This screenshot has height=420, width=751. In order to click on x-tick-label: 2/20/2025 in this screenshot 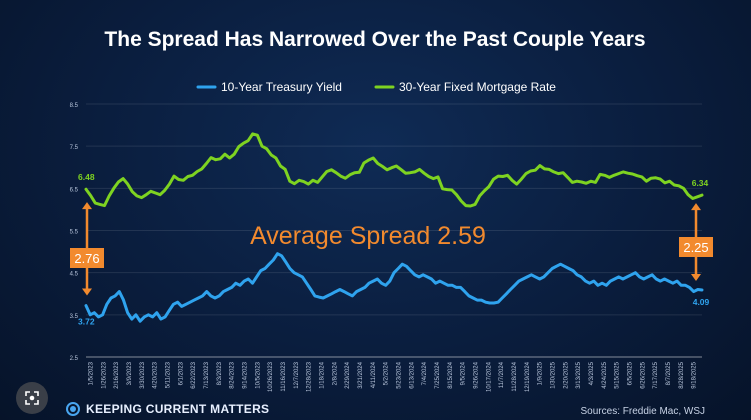, I will do `click(566, 374)`.